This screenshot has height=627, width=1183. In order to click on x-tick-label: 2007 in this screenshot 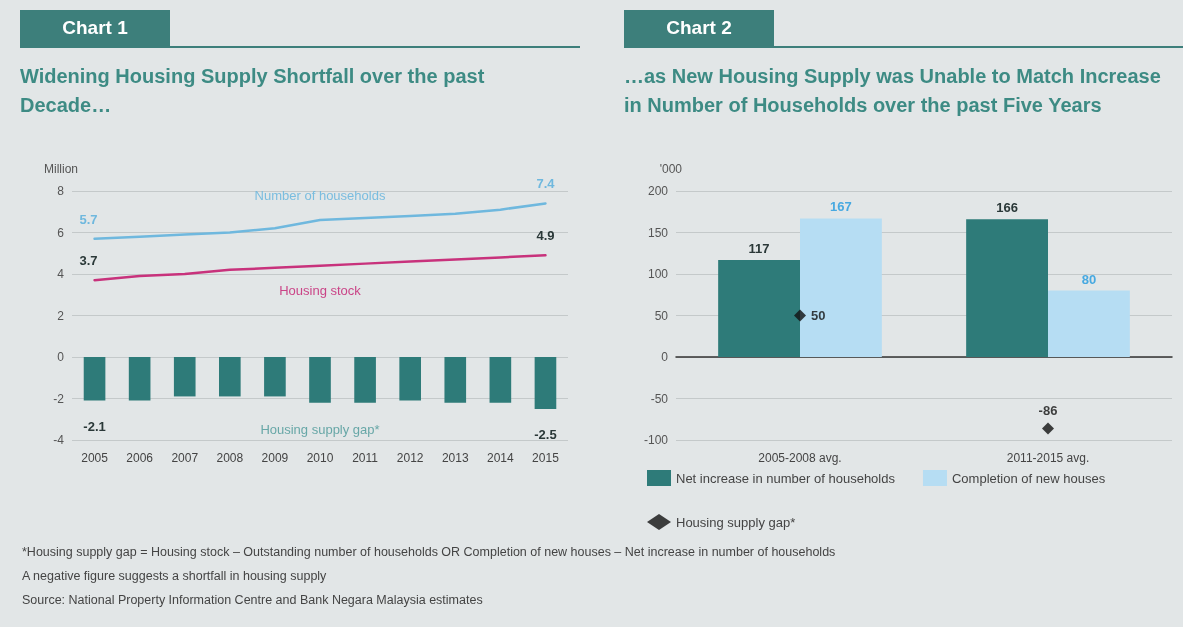, I will do `click(185, 458)`.